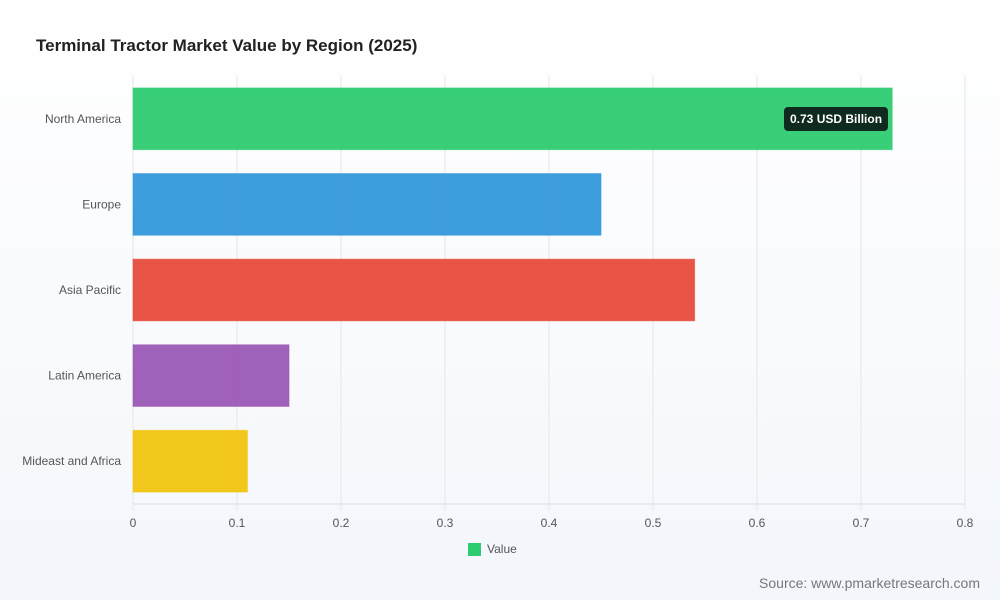 Image resolution: width=1000 pixels, height=600 pixels. What do you see at coordinates (869, 583) in the screenshot?
I see `source-text: Source: www.pmarketresearch.com` at bounding box center [869, 583].